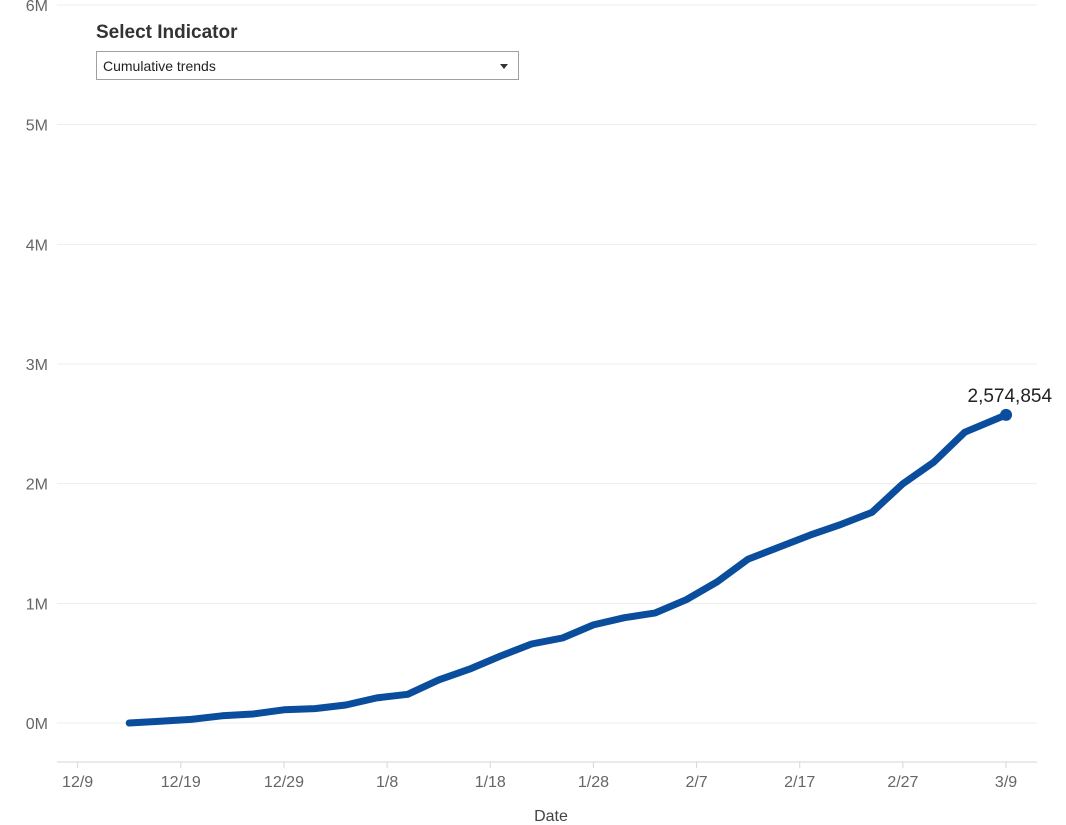  What do you see at coordinates (1010, 396) in the screenshot?
I see `last-value-label: 2,574,854` at bounding box center [1010, 396].